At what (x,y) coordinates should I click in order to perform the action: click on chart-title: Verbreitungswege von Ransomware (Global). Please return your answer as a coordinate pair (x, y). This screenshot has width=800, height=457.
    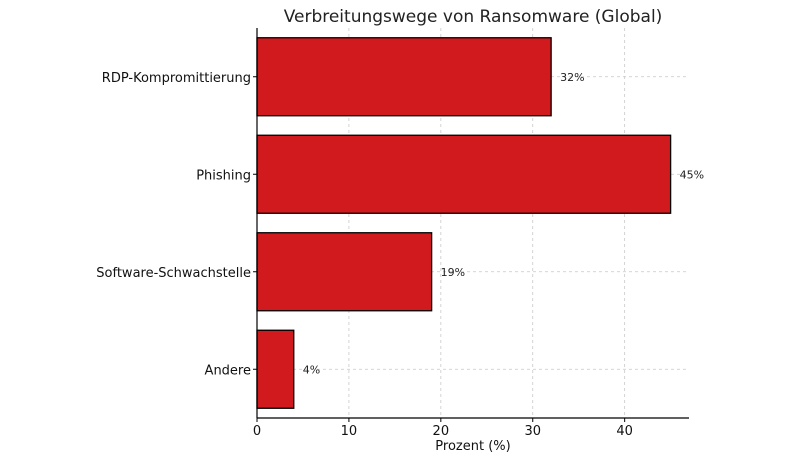
    Looking at the image, I should click on (473, 17).